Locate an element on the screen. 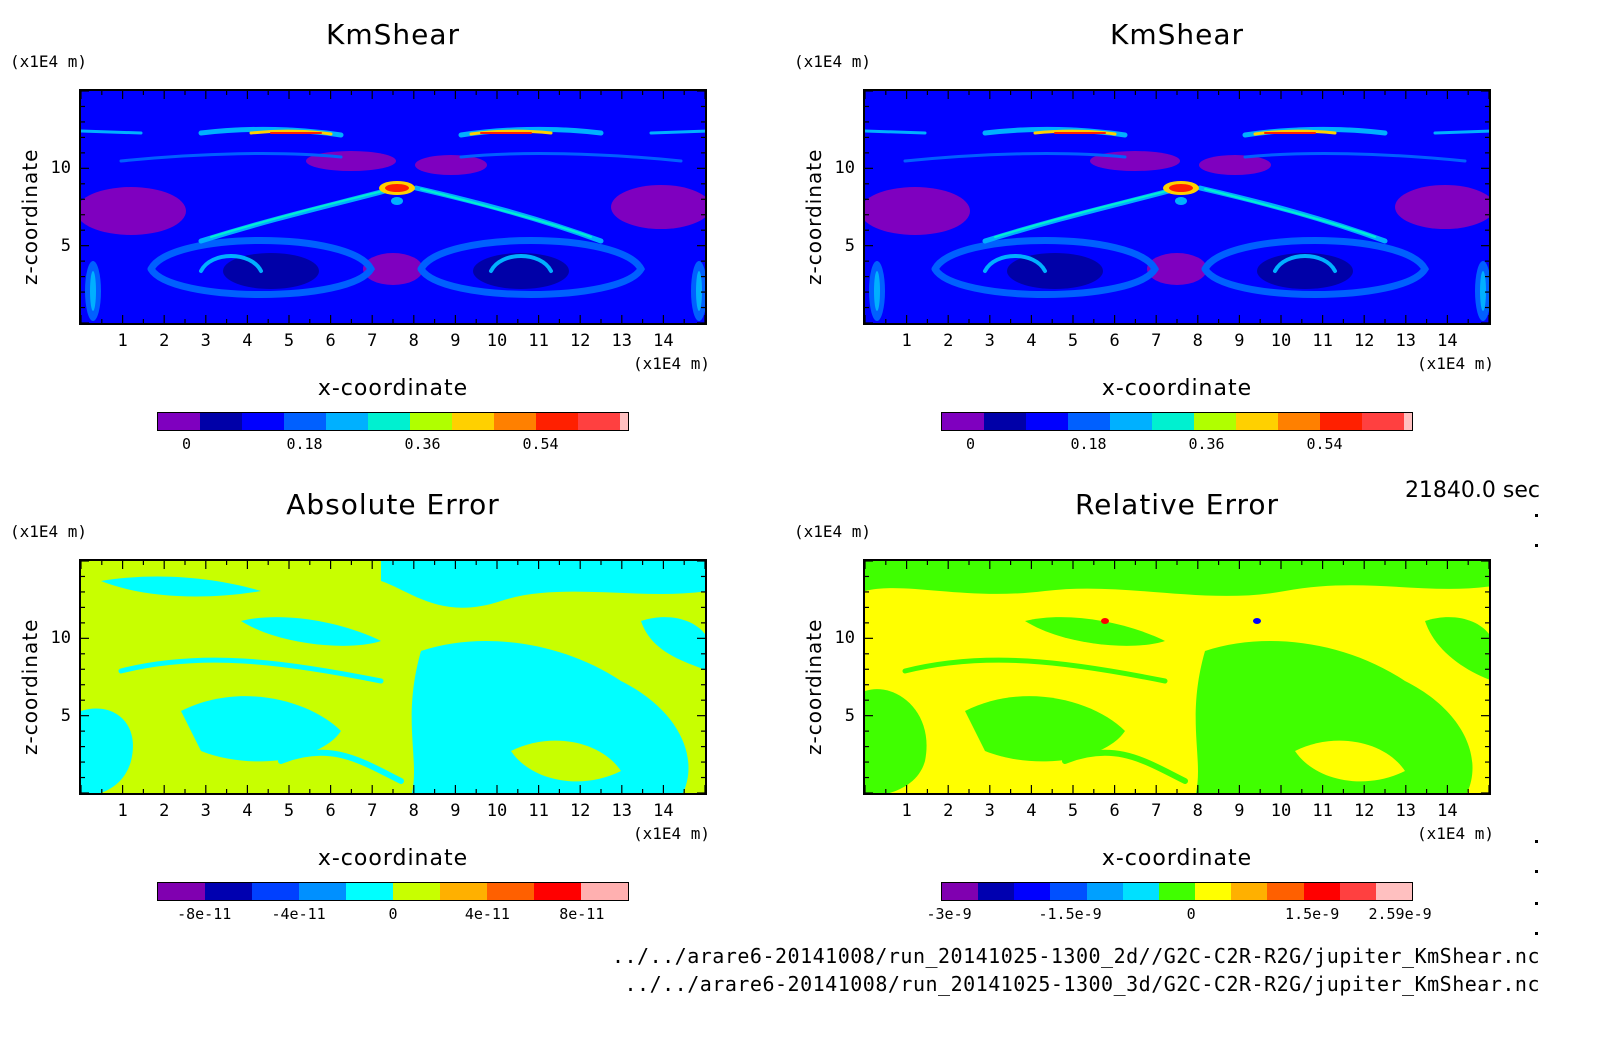 This screenshot has width=1604, height=1054. colorbar-tick-label: 4e-11 is located at coordinates (487, 914).